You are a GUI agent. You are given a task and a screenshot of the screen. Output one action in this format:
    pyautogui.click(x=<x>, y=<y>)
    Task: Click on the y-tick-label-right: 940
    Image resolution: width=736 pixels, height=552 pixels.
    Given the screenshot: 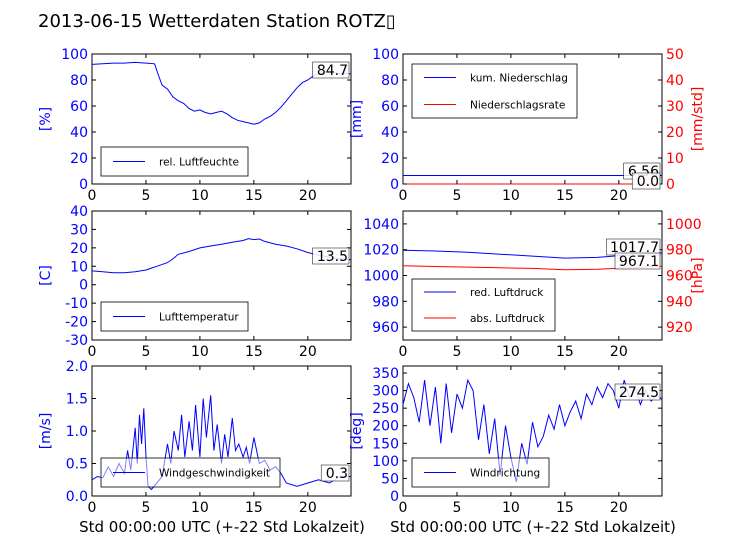 What is the action you would take?
    pyautogui.click(x=679, y=302)
    